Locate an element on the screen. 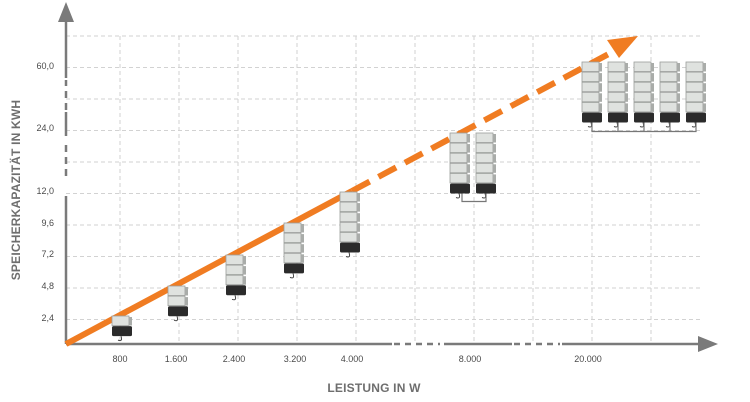 The height and width of the screenshot is (402, 750). x-tick-label: 20.000 is located at coordinates (588, 359).